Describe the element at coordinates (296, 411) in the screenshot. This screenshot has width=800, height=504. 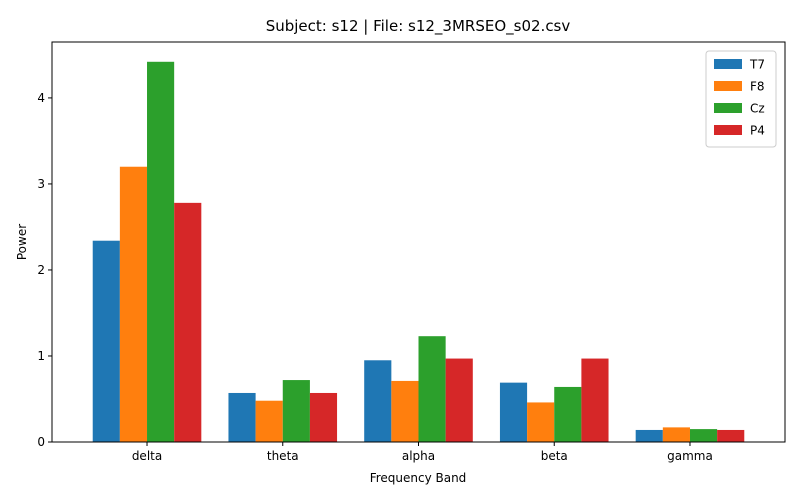
I see `bar-cz-theta` at that location.